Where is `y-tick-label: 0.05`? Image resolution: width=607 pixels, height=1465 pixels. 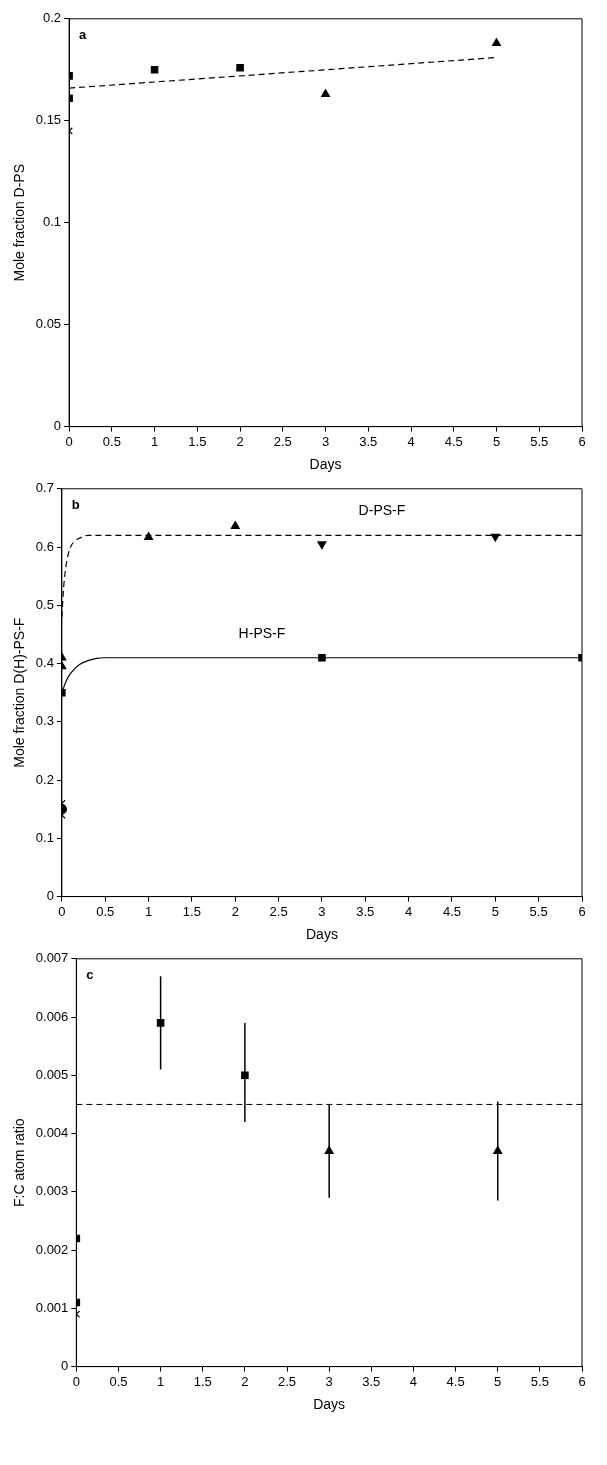
y-tick-label: 0.05 is located at coordinates (48, 324).